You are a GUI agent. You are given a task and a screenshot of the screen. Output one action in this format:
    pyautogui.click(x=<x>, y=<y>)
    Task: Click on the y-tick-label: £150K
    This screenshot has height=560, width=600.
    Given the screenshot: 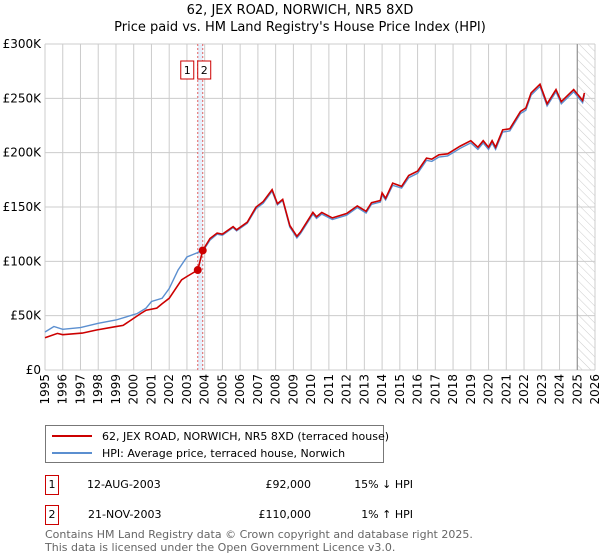 What is the action you would take?
    pyautogui.click(x=23, y=207)
    